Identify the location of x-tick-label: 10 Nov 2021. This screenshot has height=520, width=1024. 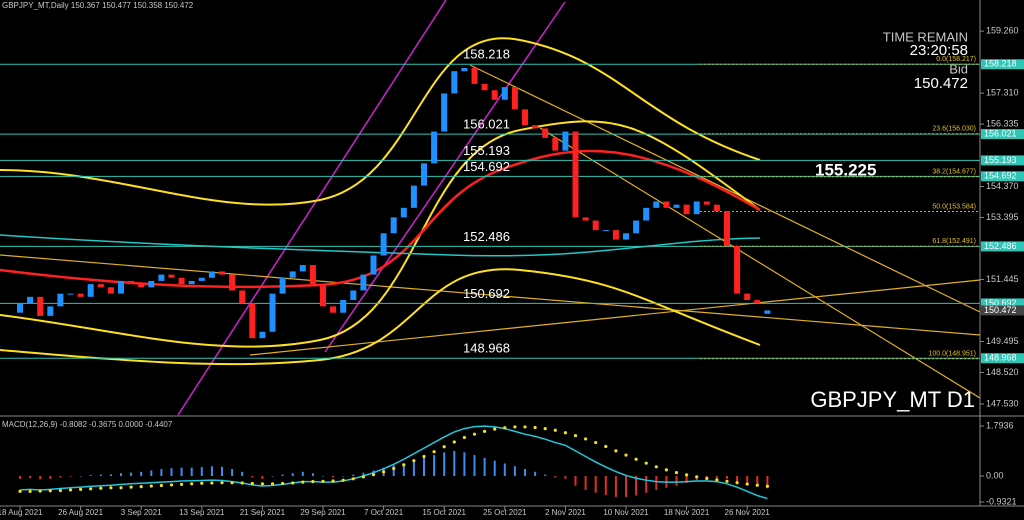
(626, 512).